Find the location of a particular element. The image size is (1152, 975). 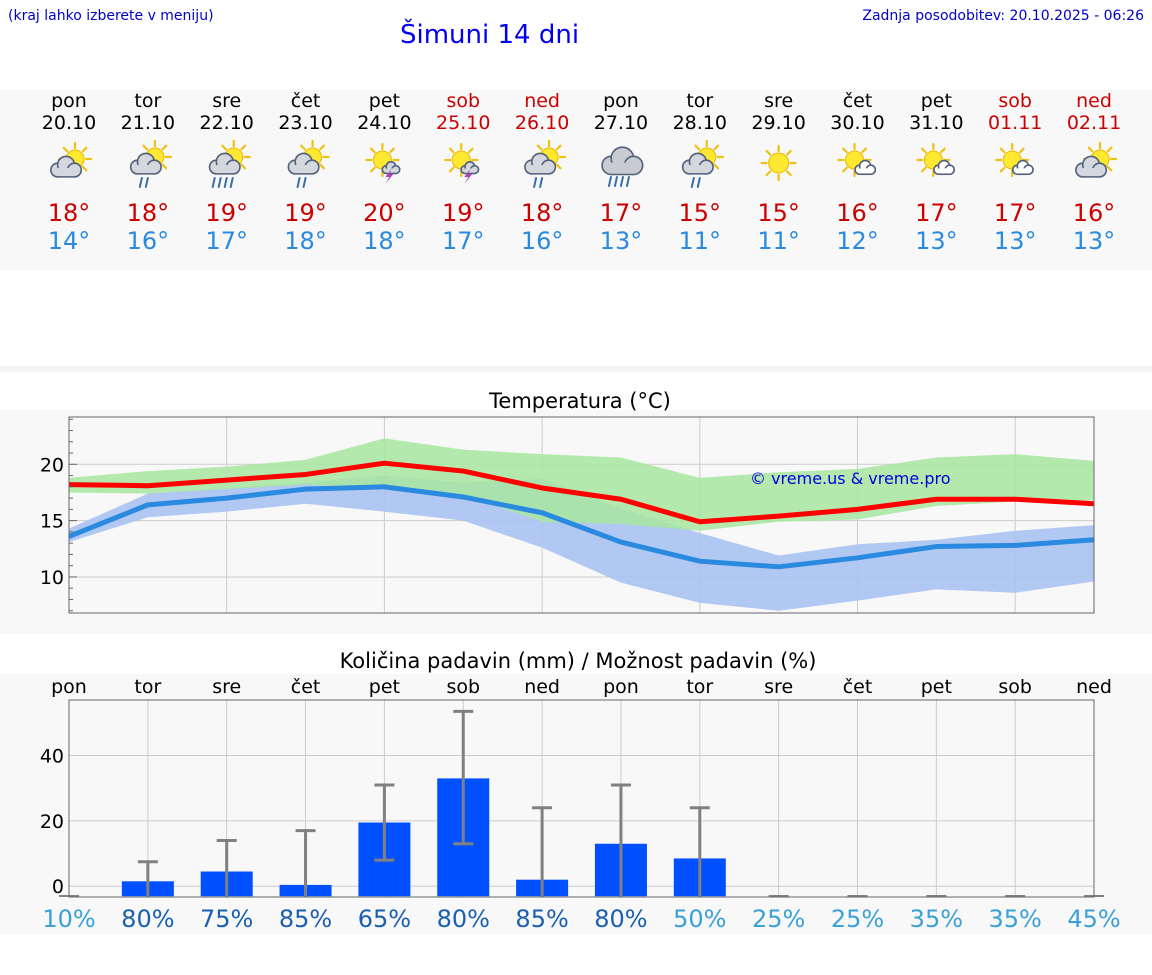

precip-chance-label: 10% is located at coordinates (68, 919).